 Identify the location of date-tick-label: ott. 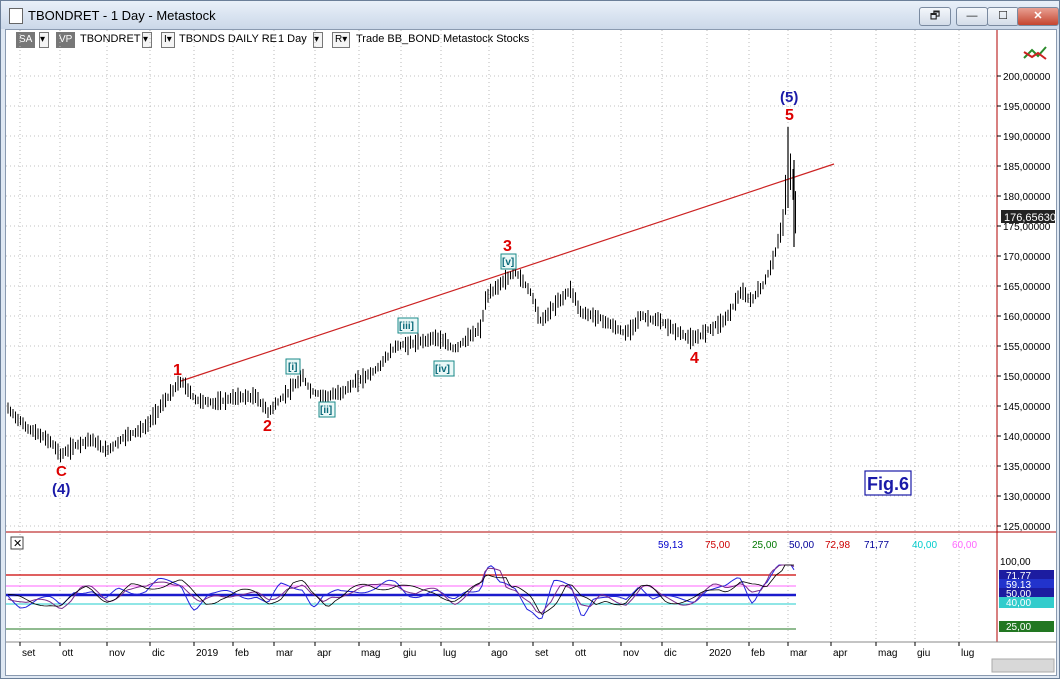
(580, 653).